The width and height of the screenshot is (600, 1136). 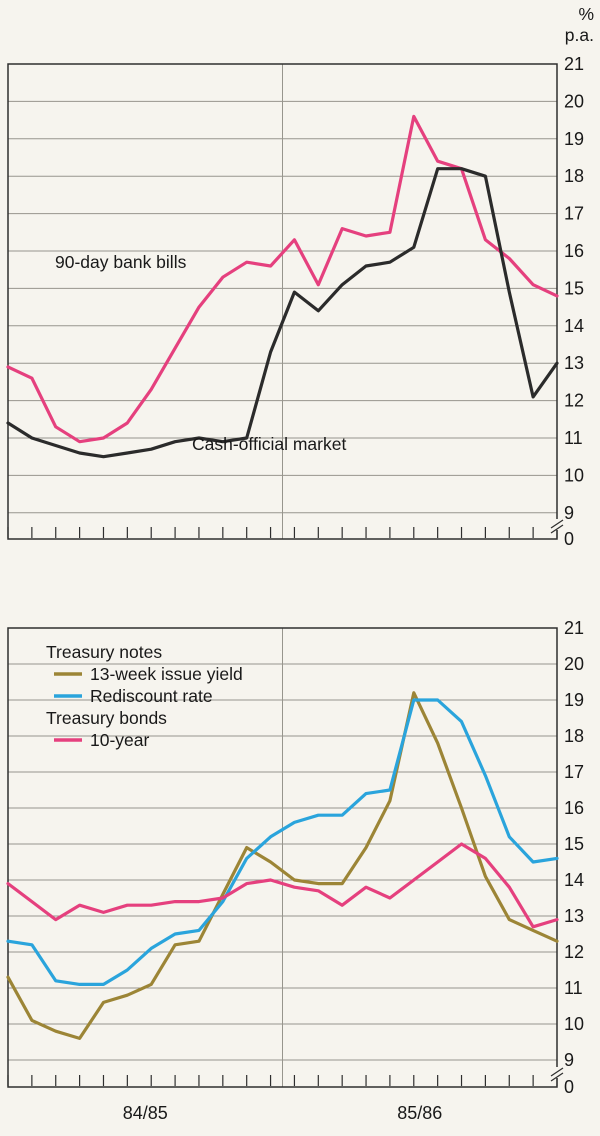 What do you see at coordinates (121, 262) in the screenshot?
I see `annotation-90-day-bank-bills: 90-day bank bills` at bounding box center [121, 262].